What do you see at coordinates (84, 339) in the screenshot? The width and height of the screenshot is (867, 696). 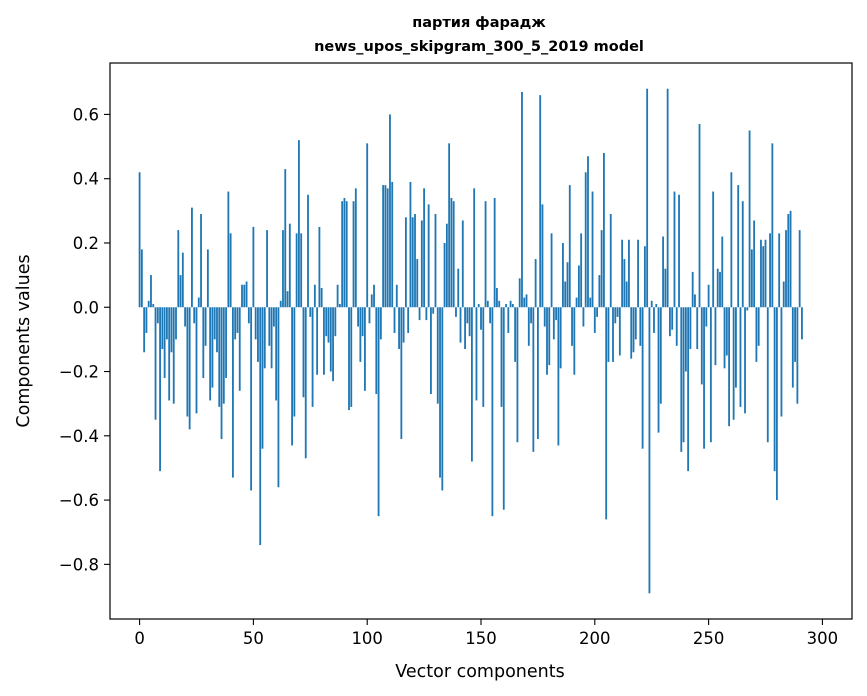 I see `y-axis: −0.8 −0.6 −0.4 −0.2 0.0 0.2 0.4 0.6` at bounding box center [84, 339].